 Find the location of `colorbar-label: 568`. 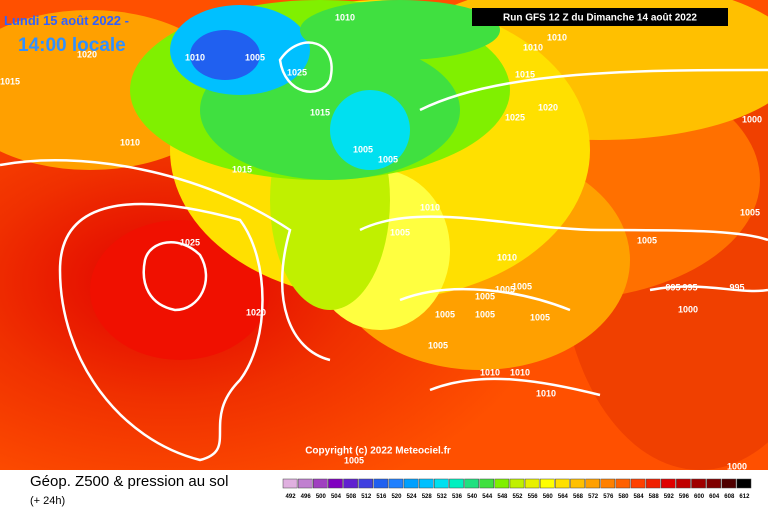

colorbar-label: 568 is located at coordinates (578, 497).